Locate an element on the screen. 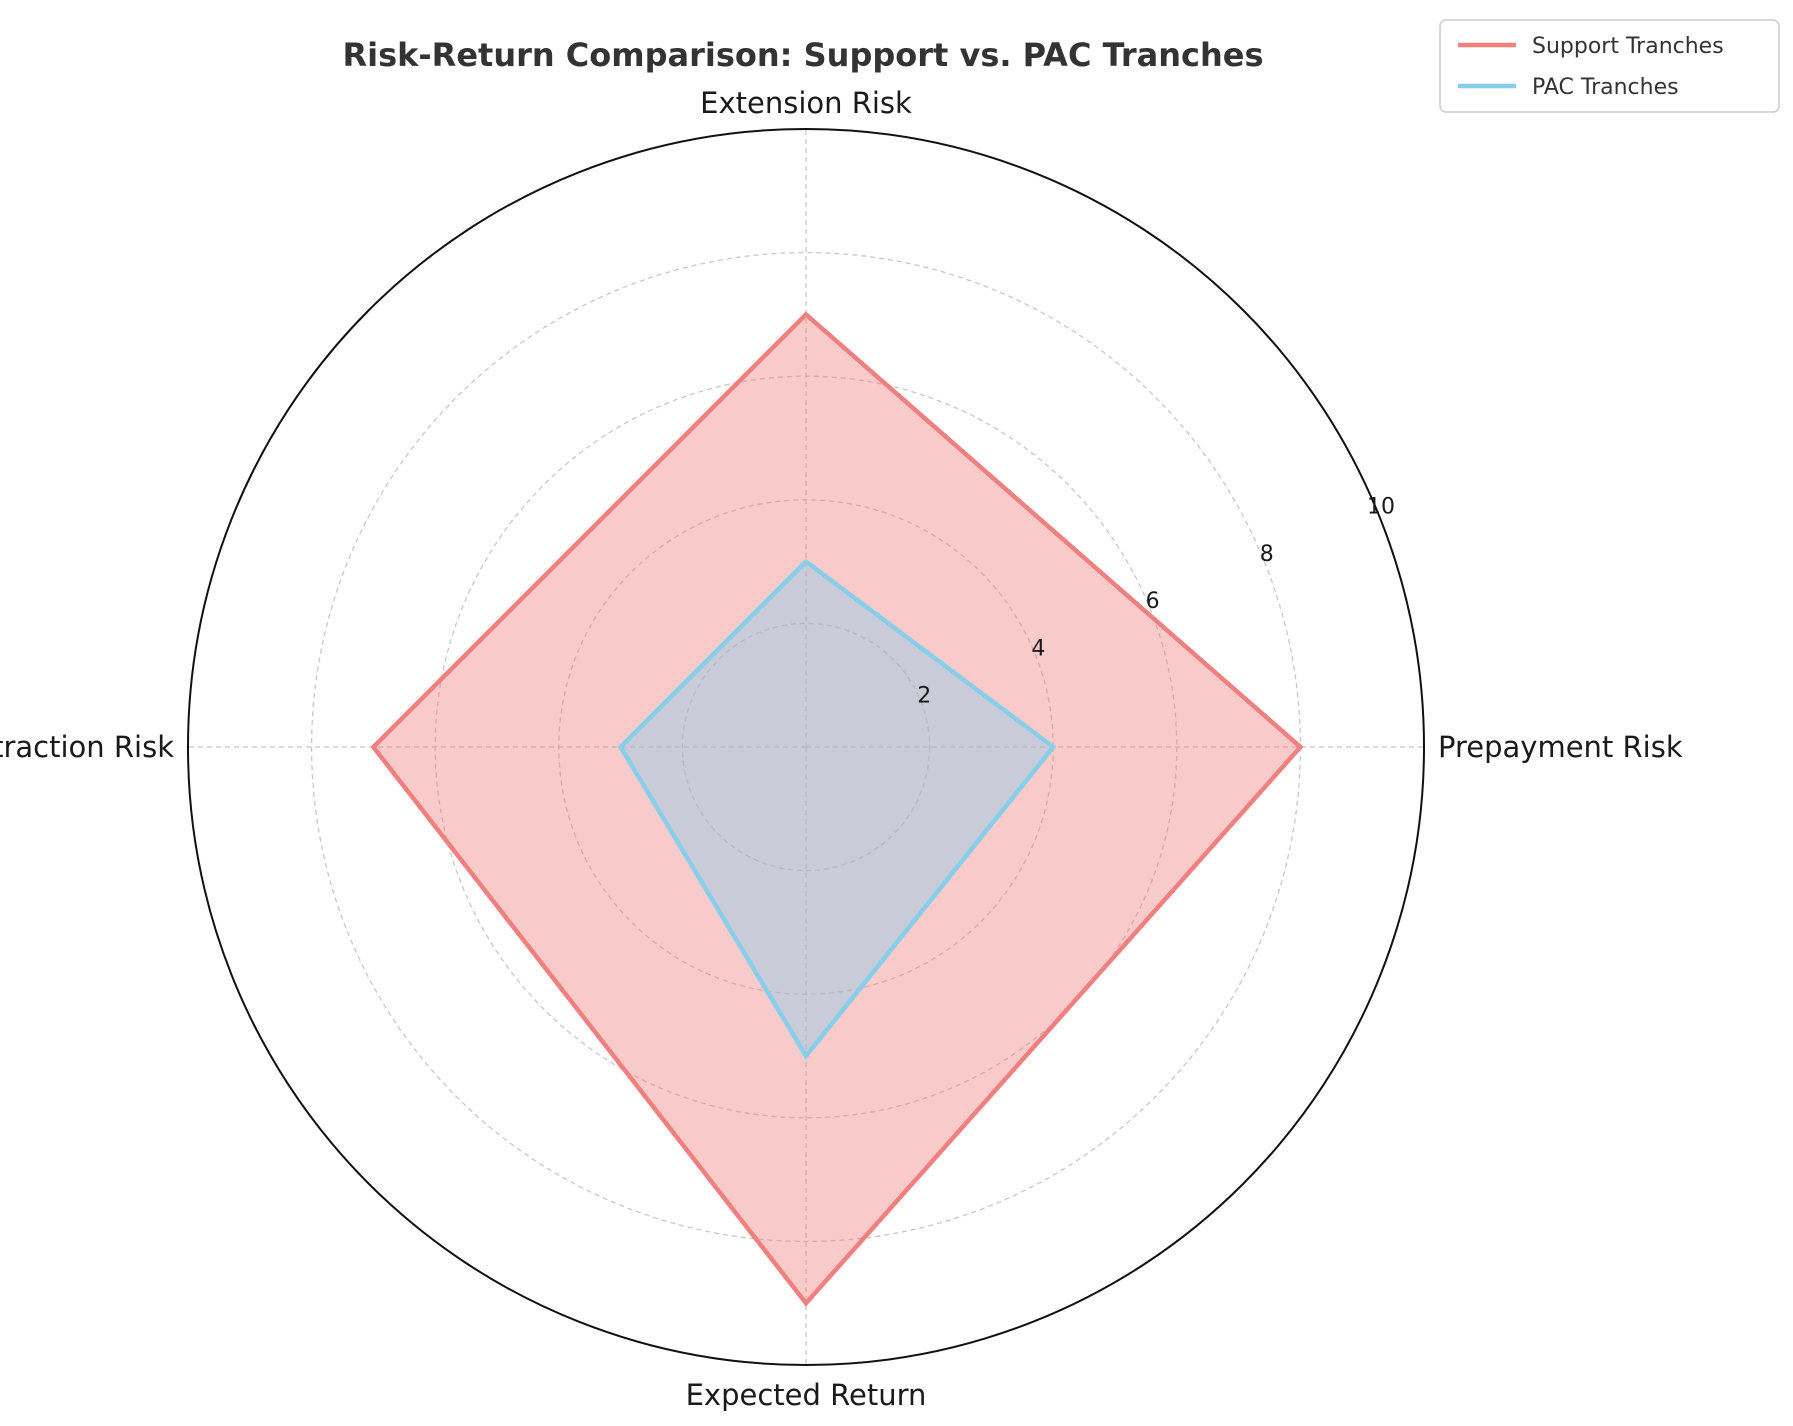 This screenshot has width=1793, height=1426. category-label: Extension Risk is located at coordinates (806, 103).